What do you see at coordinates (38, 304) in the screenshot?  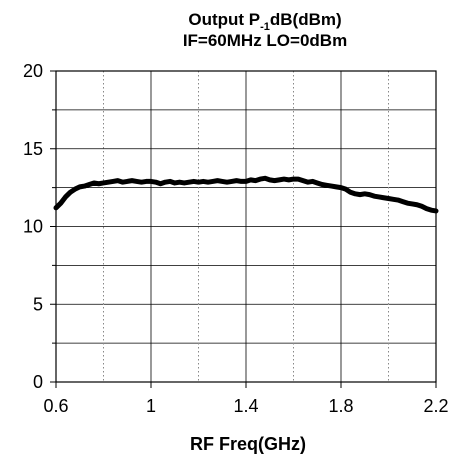 I see `y-tick-label: 5` at bounding box center [38, 304].